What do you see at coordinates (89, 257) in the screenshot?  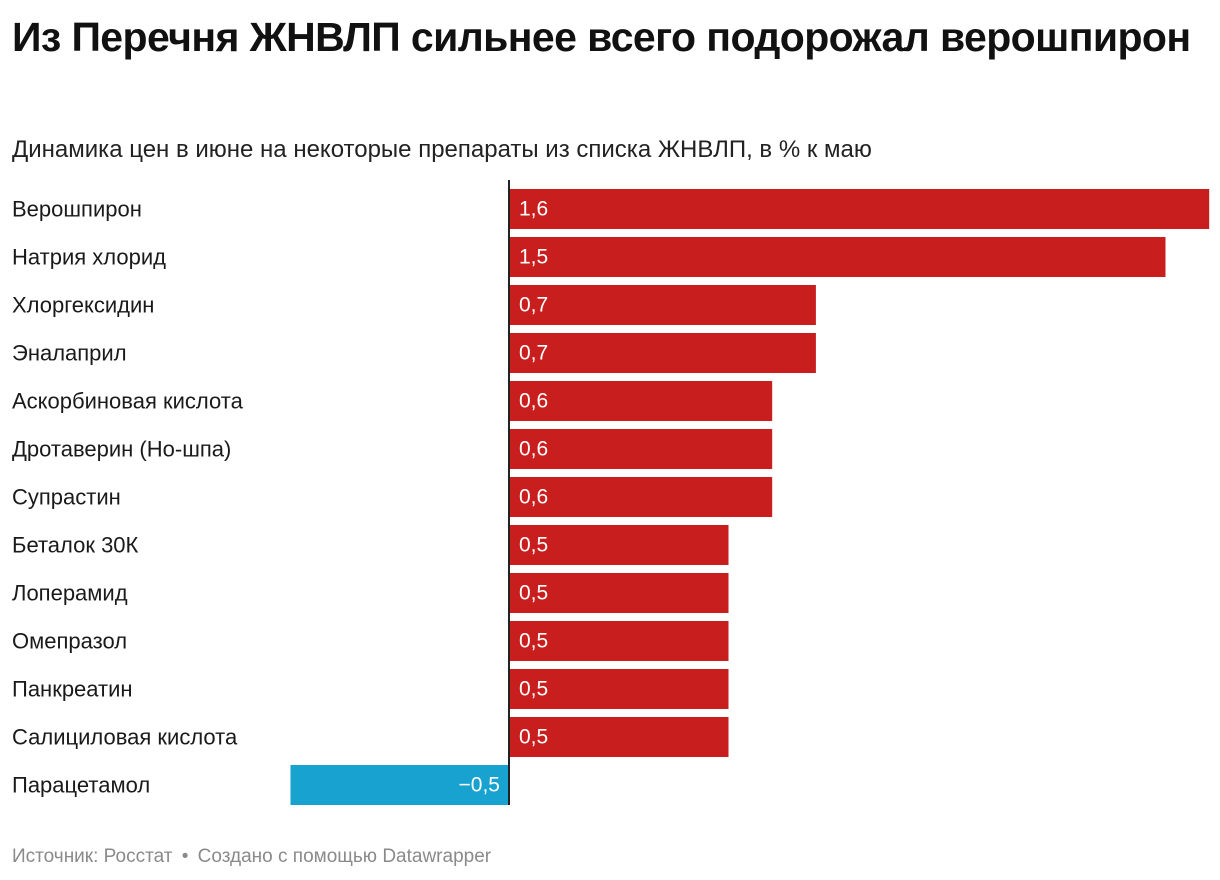 I see `category-label: Натрия хлорид` at bounding box center [89, 257].